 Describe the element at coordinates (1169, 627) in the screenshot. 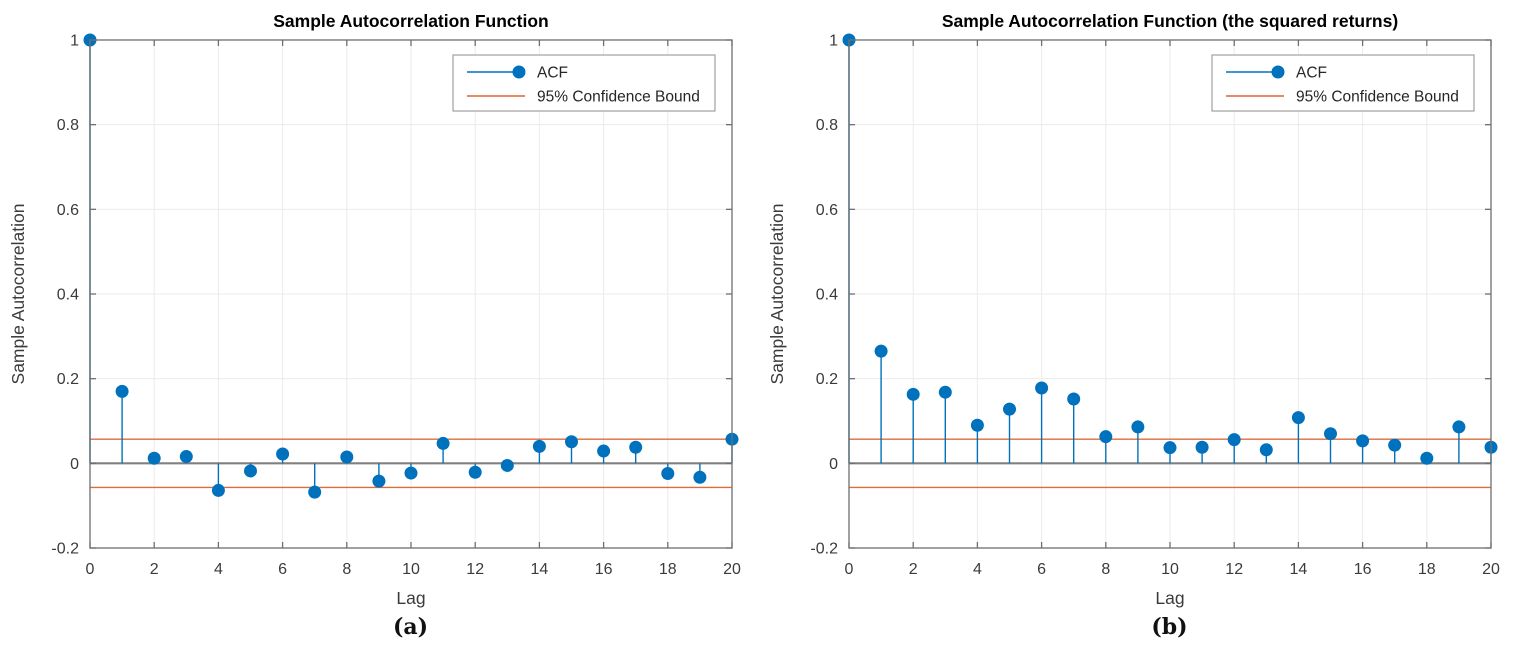

I see `caption-b: (b)` at that location.